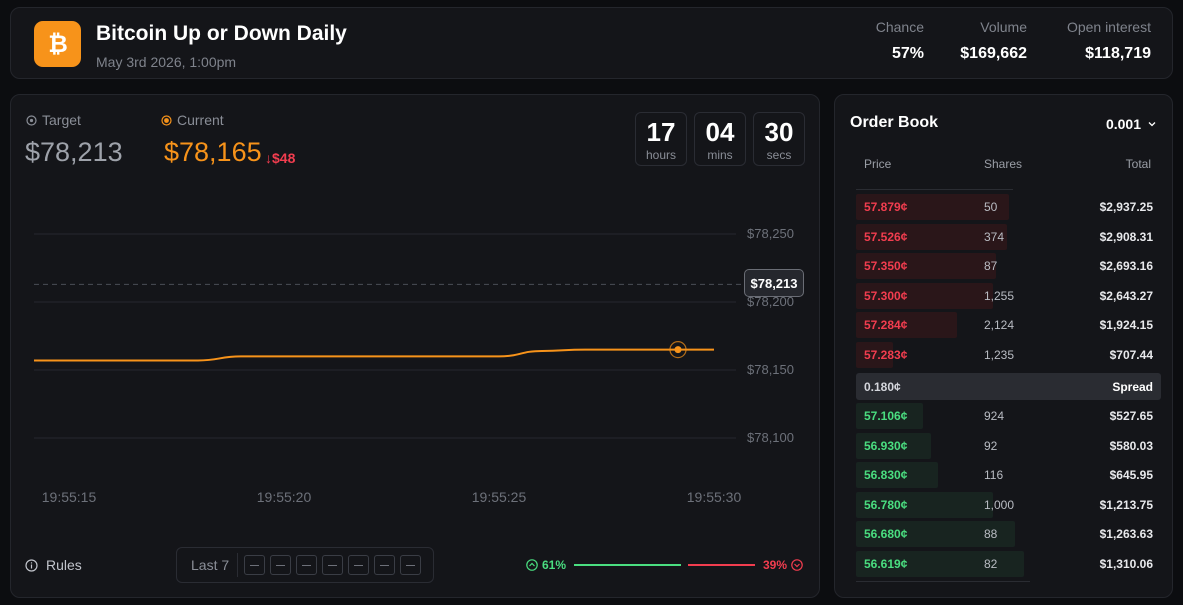 The width and height of the screenshot is (1183, 605). What do you see at coordinates (886, 236) in the screenshot?
I see `ask-price: 57.526¢` at bounding box center [886, 236].